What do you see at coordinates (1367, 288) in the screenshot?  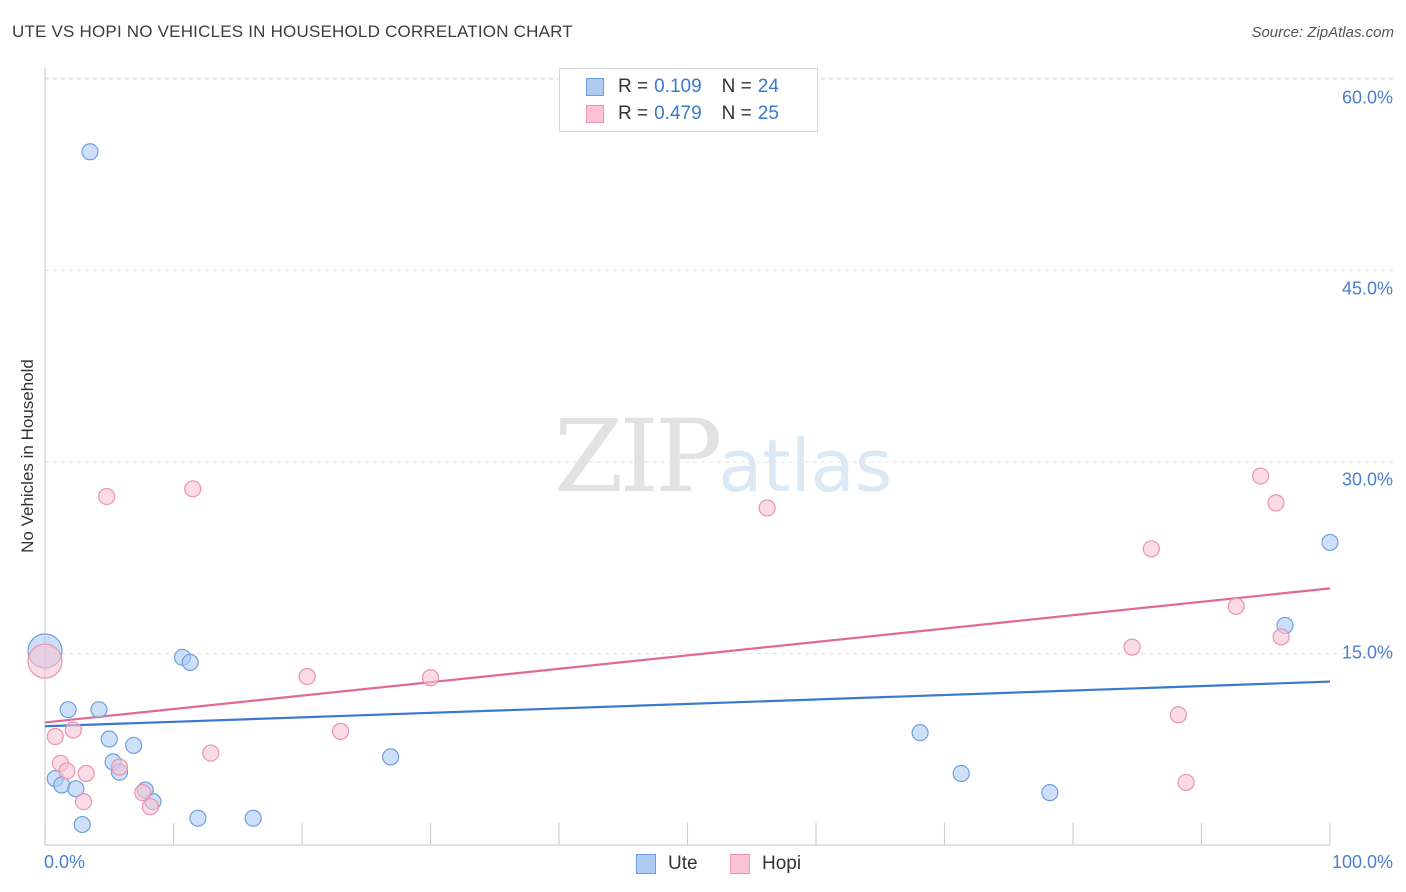 I see `y-tick-label-45: 45.0%` at bounding box center [1367, 288].